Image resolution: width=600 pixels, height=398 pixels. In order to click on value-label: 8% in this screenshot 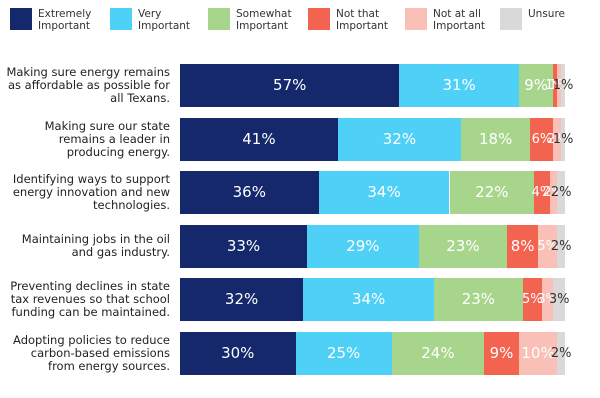, I will do `click(522, 245)`.